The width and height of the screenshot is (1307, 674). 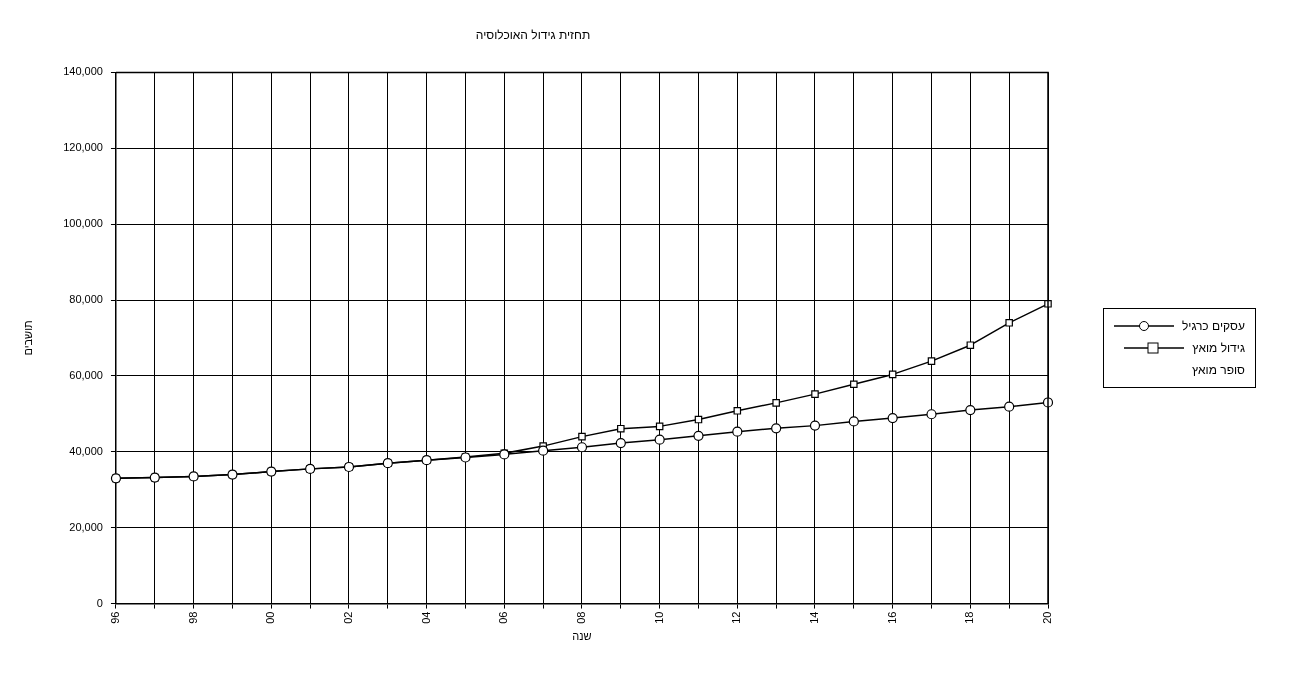 What do you see at coordinates (969, 617) in the screenshot?
I see `x-tick-label: 18` at bounding box center [969, 617].